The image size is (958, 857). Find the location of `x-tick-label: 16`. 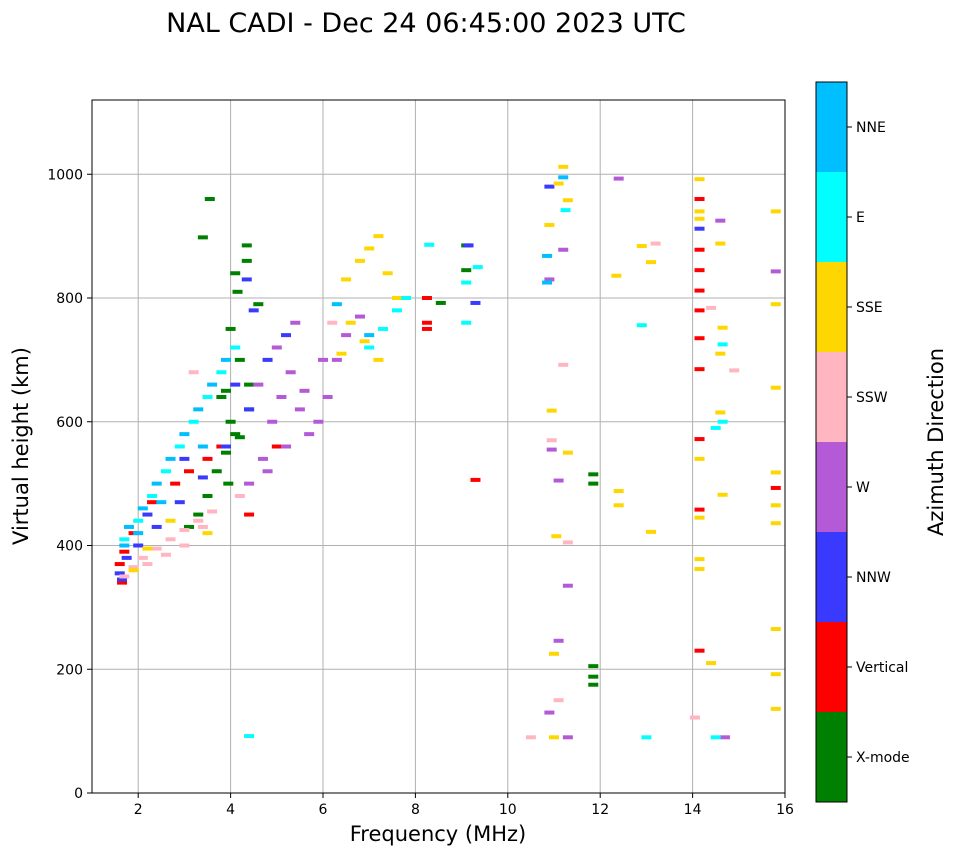

x-tick-label: 16 is located at coordinates (785, 810).